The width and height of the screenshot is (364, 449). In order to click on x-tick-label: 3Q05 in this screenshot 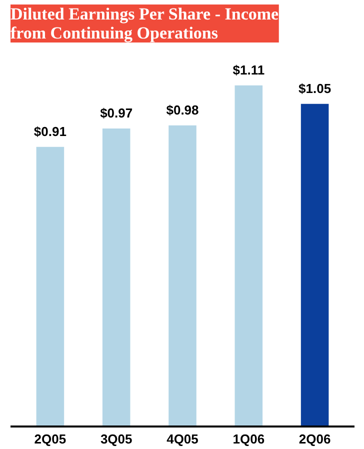, I will do `click(116, 439)`.